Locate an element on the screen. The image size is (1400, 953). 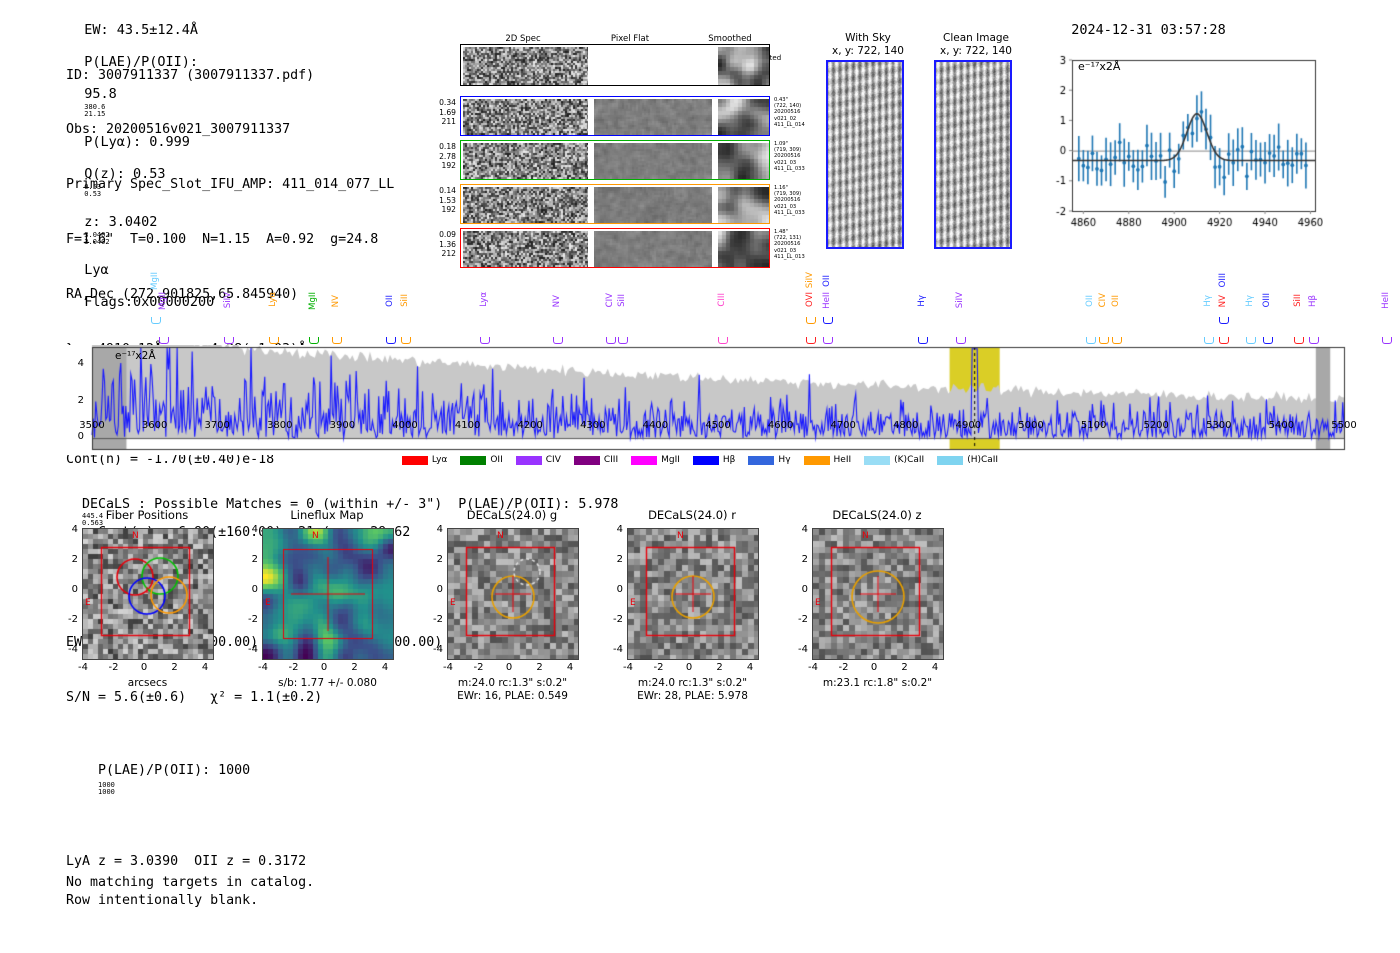
north-label: N is located at coordinates (680, 536).